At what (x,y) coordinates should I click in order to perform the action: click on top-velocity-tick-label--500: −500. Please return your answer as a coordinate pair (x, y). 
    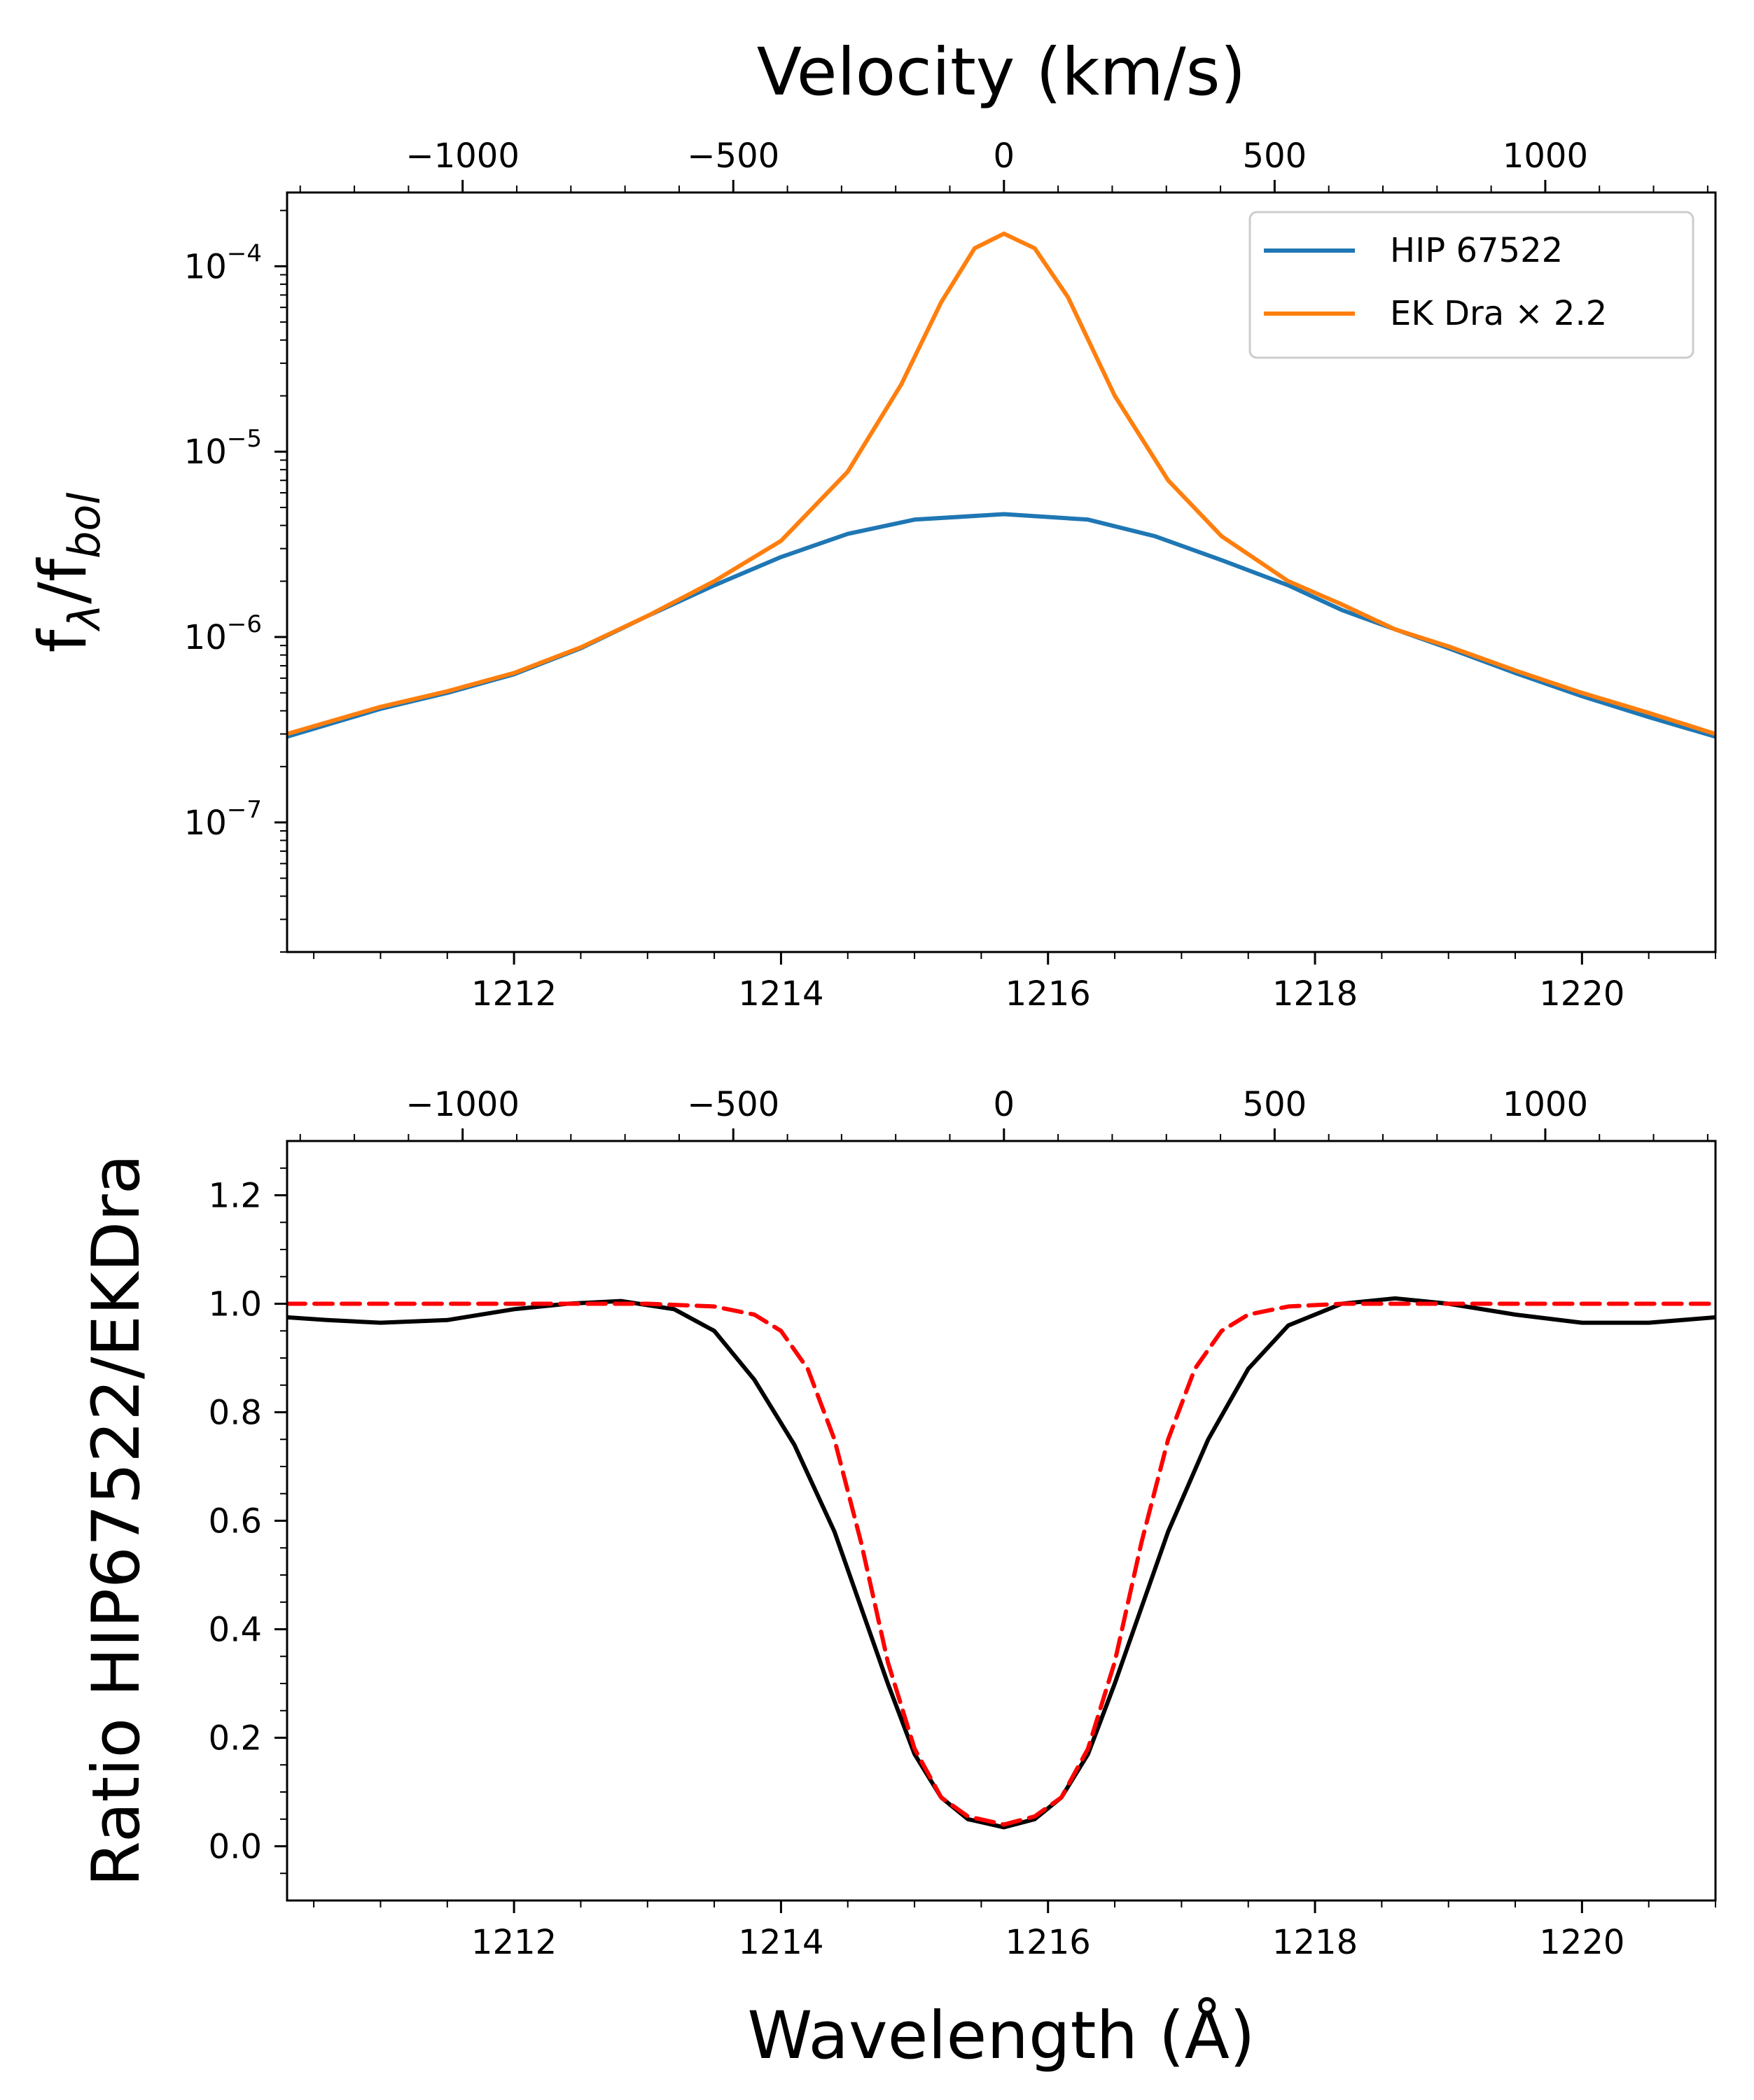
    Looking at the image, I should click on (733, 156).